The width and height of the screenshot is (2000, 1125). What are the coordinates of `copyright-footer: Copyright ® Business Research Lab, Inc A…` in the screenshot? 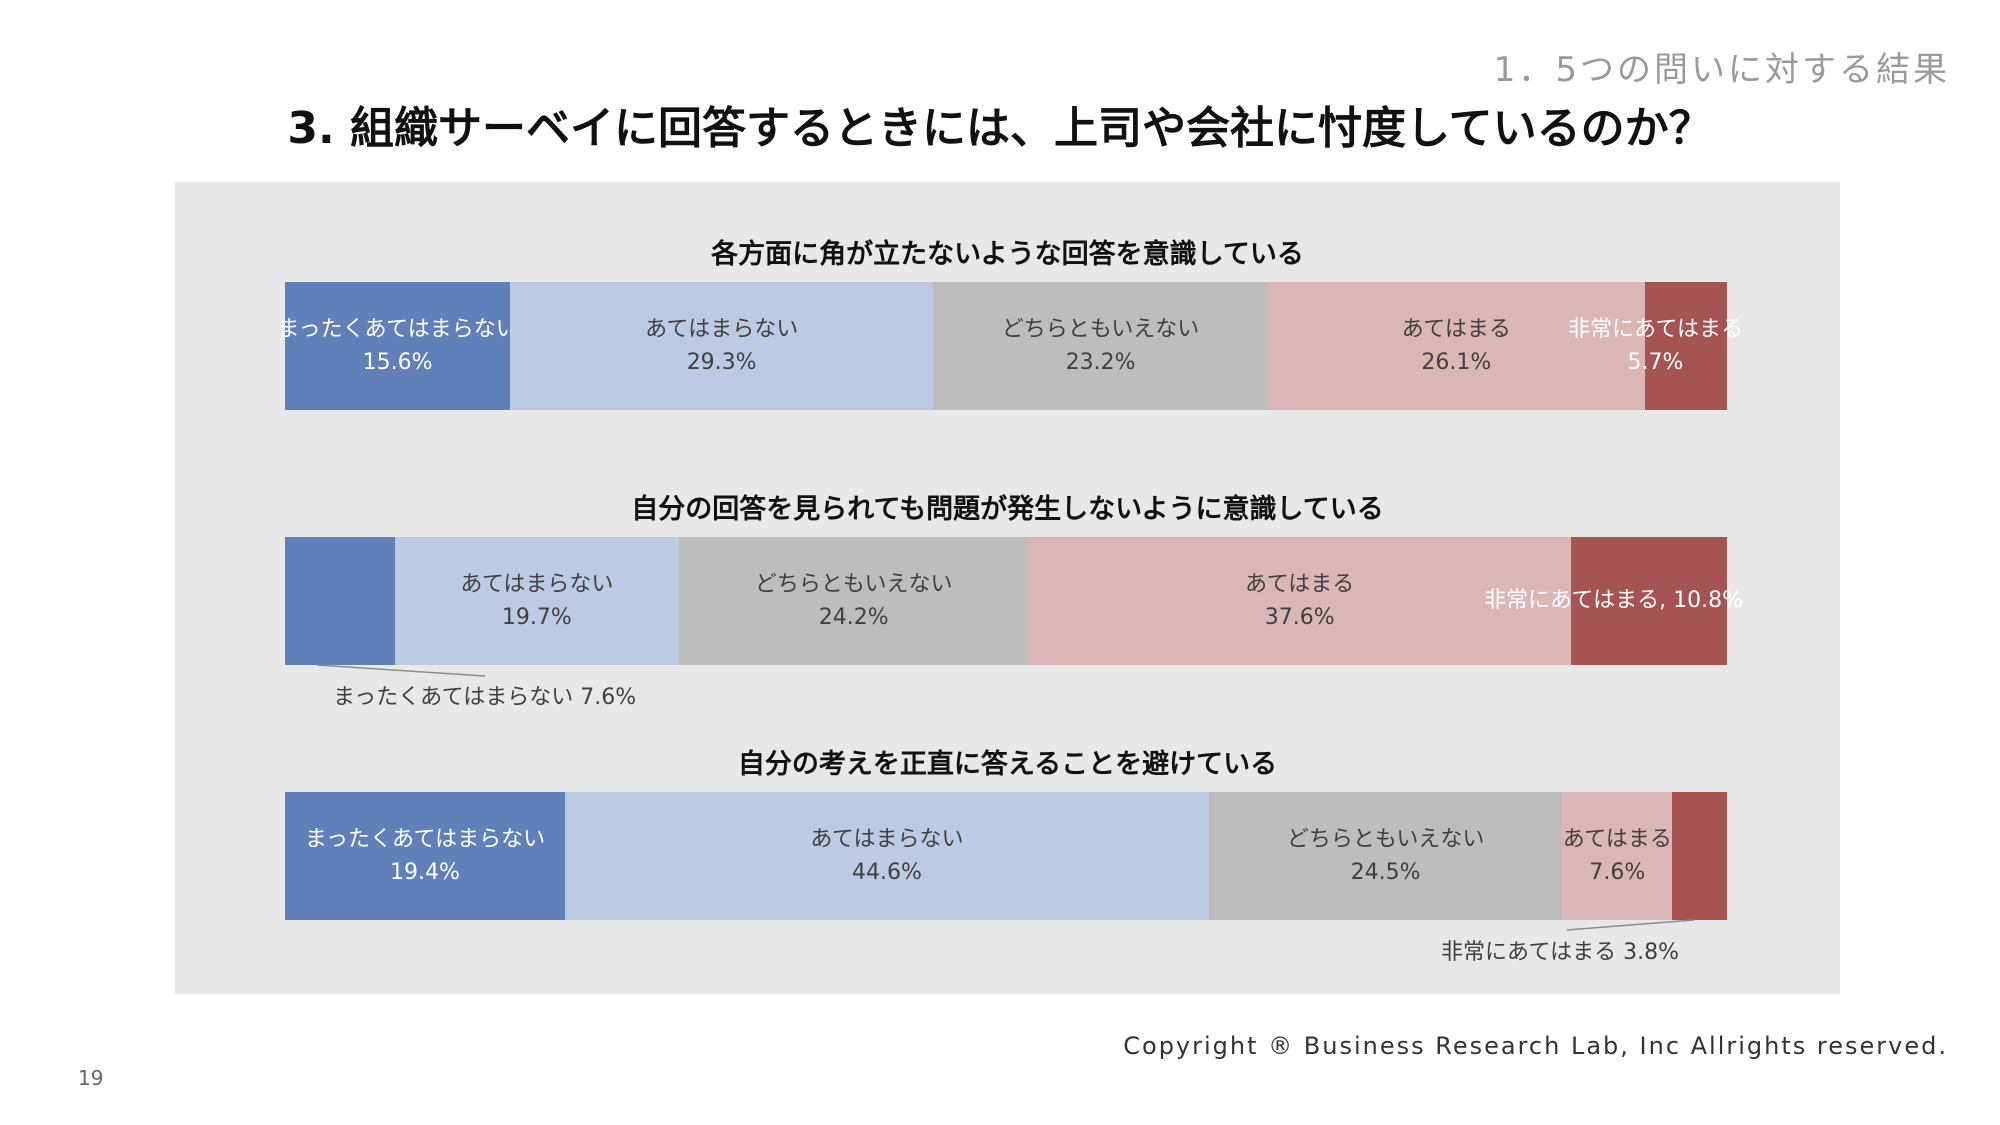 It's located at (1535, 1046).